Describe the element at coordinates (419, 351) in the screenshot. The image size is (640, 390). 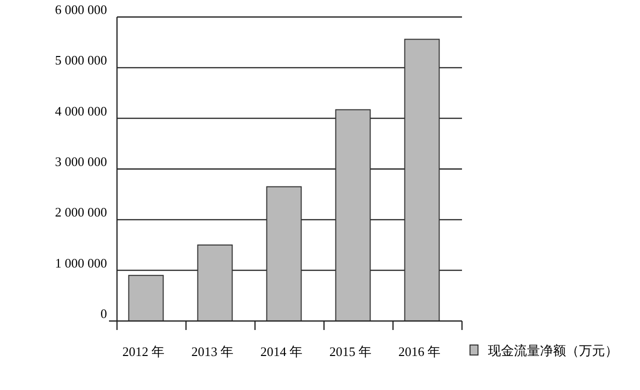
I see `x-tick-label: 2016 年` at that location.